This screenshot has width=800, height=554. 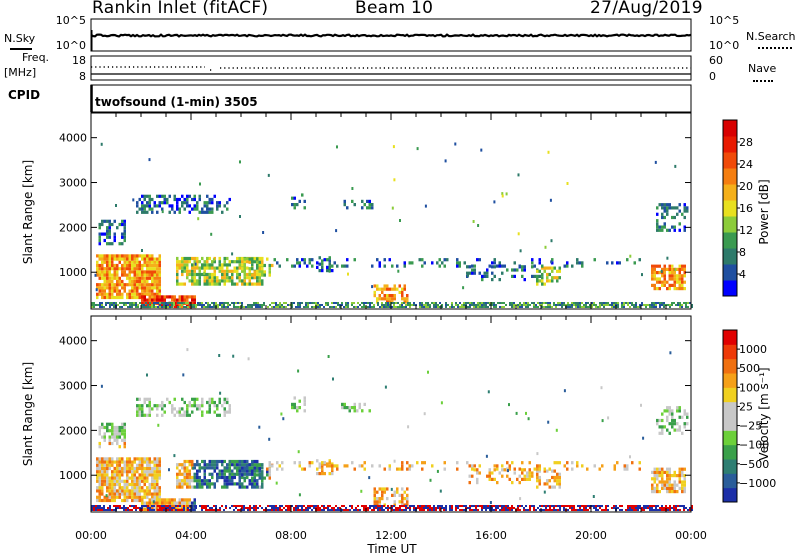 I want to click on freq-tick-bottom: 8, so click(x=82, y=76).